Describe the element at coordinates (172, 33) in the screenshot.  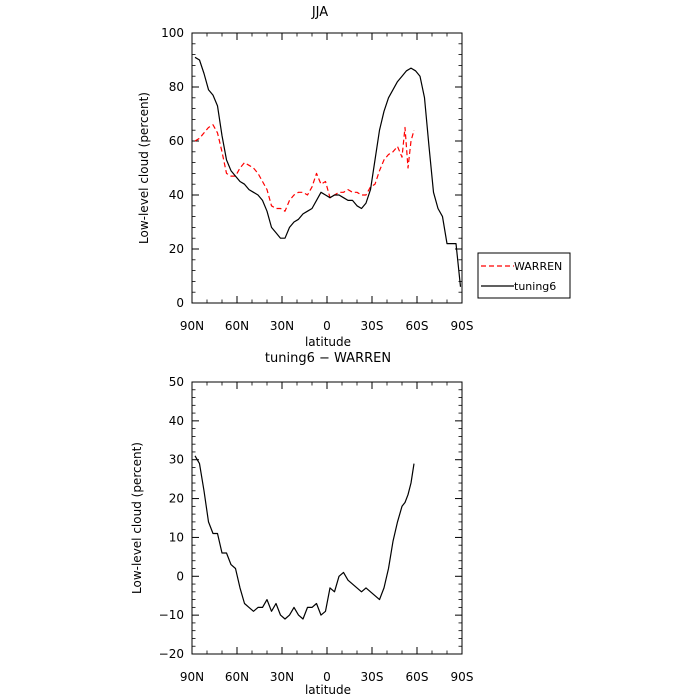
I see `top-ytick-label-5: 100` at that location.